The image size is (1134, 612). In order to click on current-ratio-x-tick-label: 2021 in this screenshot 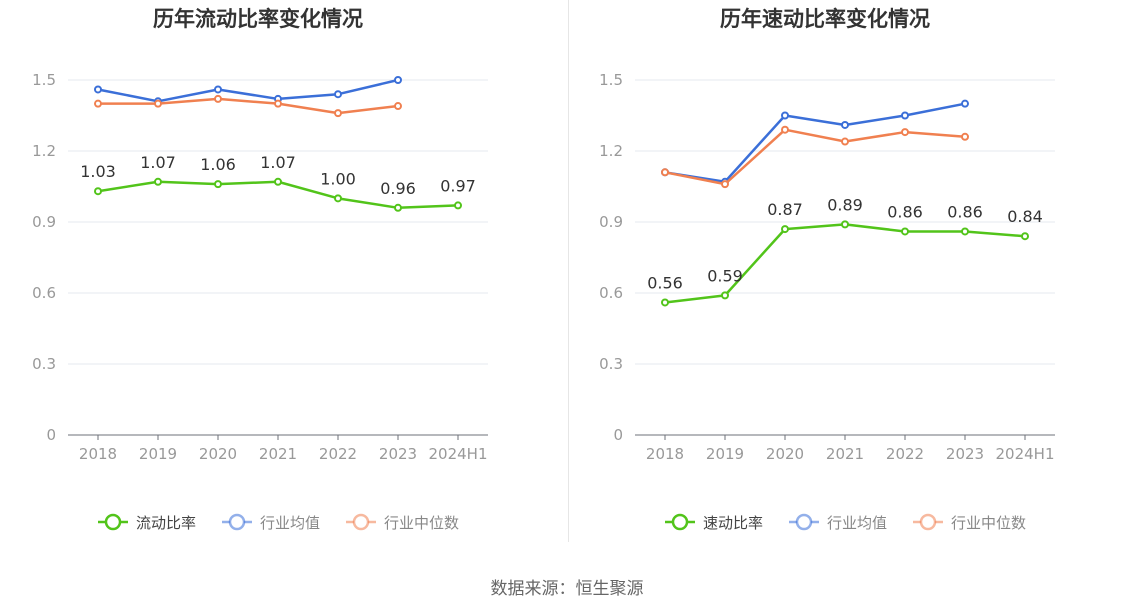, I will do `click(278, 454)`.